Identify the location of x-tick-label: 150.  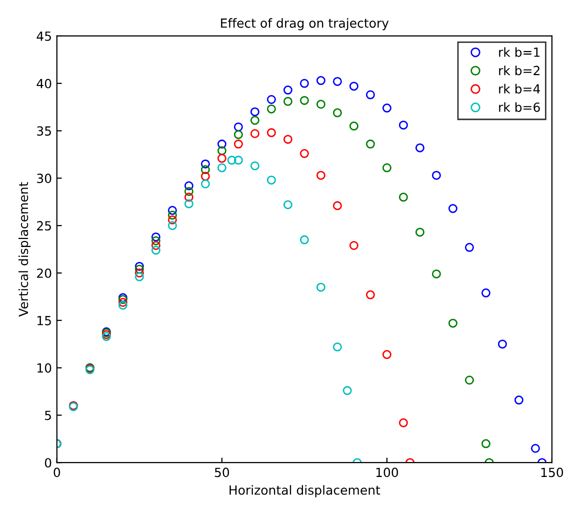
(552, 473).